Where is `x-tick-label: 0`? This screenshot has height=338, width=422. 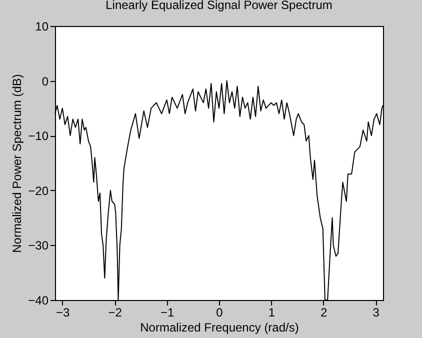 x-tick-label: 0 is located at coordinates (220, 313).